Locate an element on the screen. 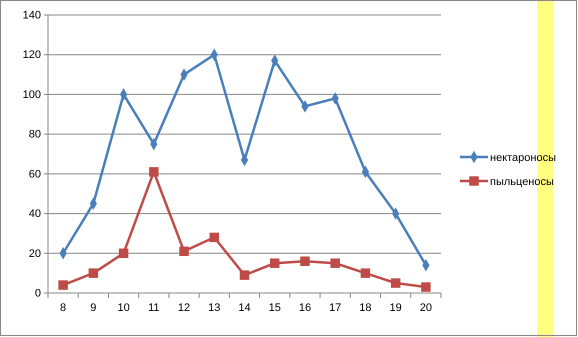 The width and height of the screenshot is (578, 337). x-tick-label: 15 is located at coordinates (274, 308).